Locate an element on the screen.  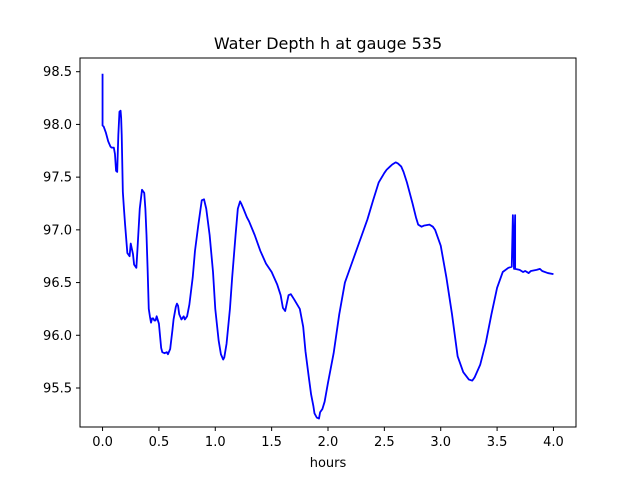
x-axis-ticks: 0.0 0.5 1.0 1.5 2.0 2.5 3.0 3.5 4.0 is located at coordinates (328, 438).